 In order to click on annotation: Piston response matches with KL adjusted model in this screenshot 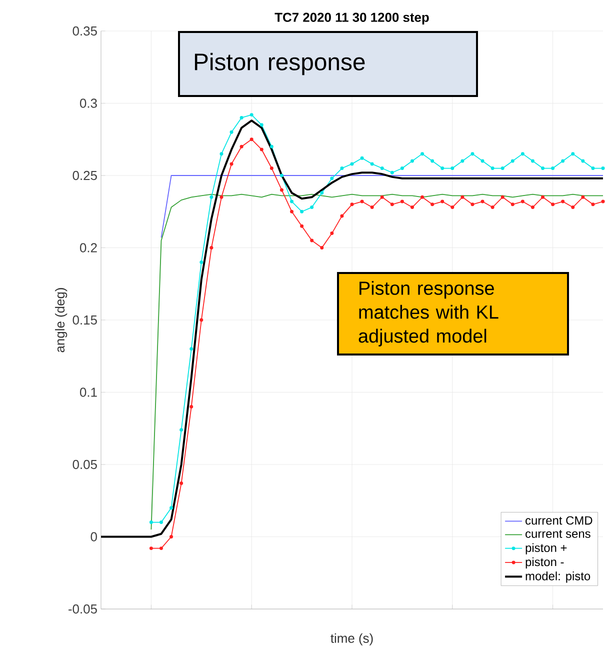, I will do `click(428, 313)`.